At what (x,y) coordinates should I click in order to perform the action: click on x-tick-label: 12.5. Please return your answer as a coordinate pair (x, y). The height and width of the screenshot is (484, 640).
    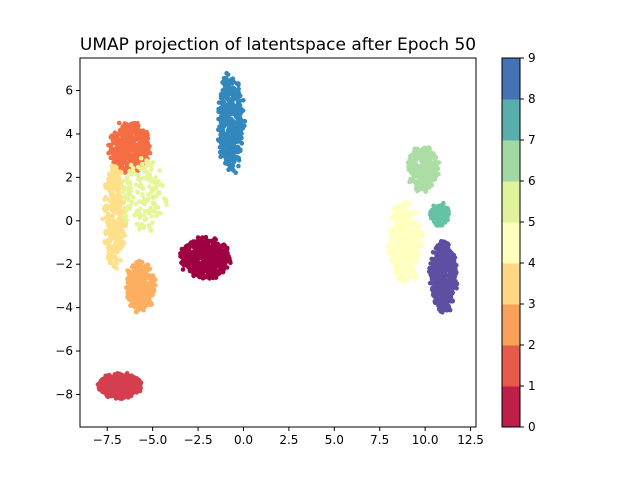
    Looking at the image, I should click on (470, 440).